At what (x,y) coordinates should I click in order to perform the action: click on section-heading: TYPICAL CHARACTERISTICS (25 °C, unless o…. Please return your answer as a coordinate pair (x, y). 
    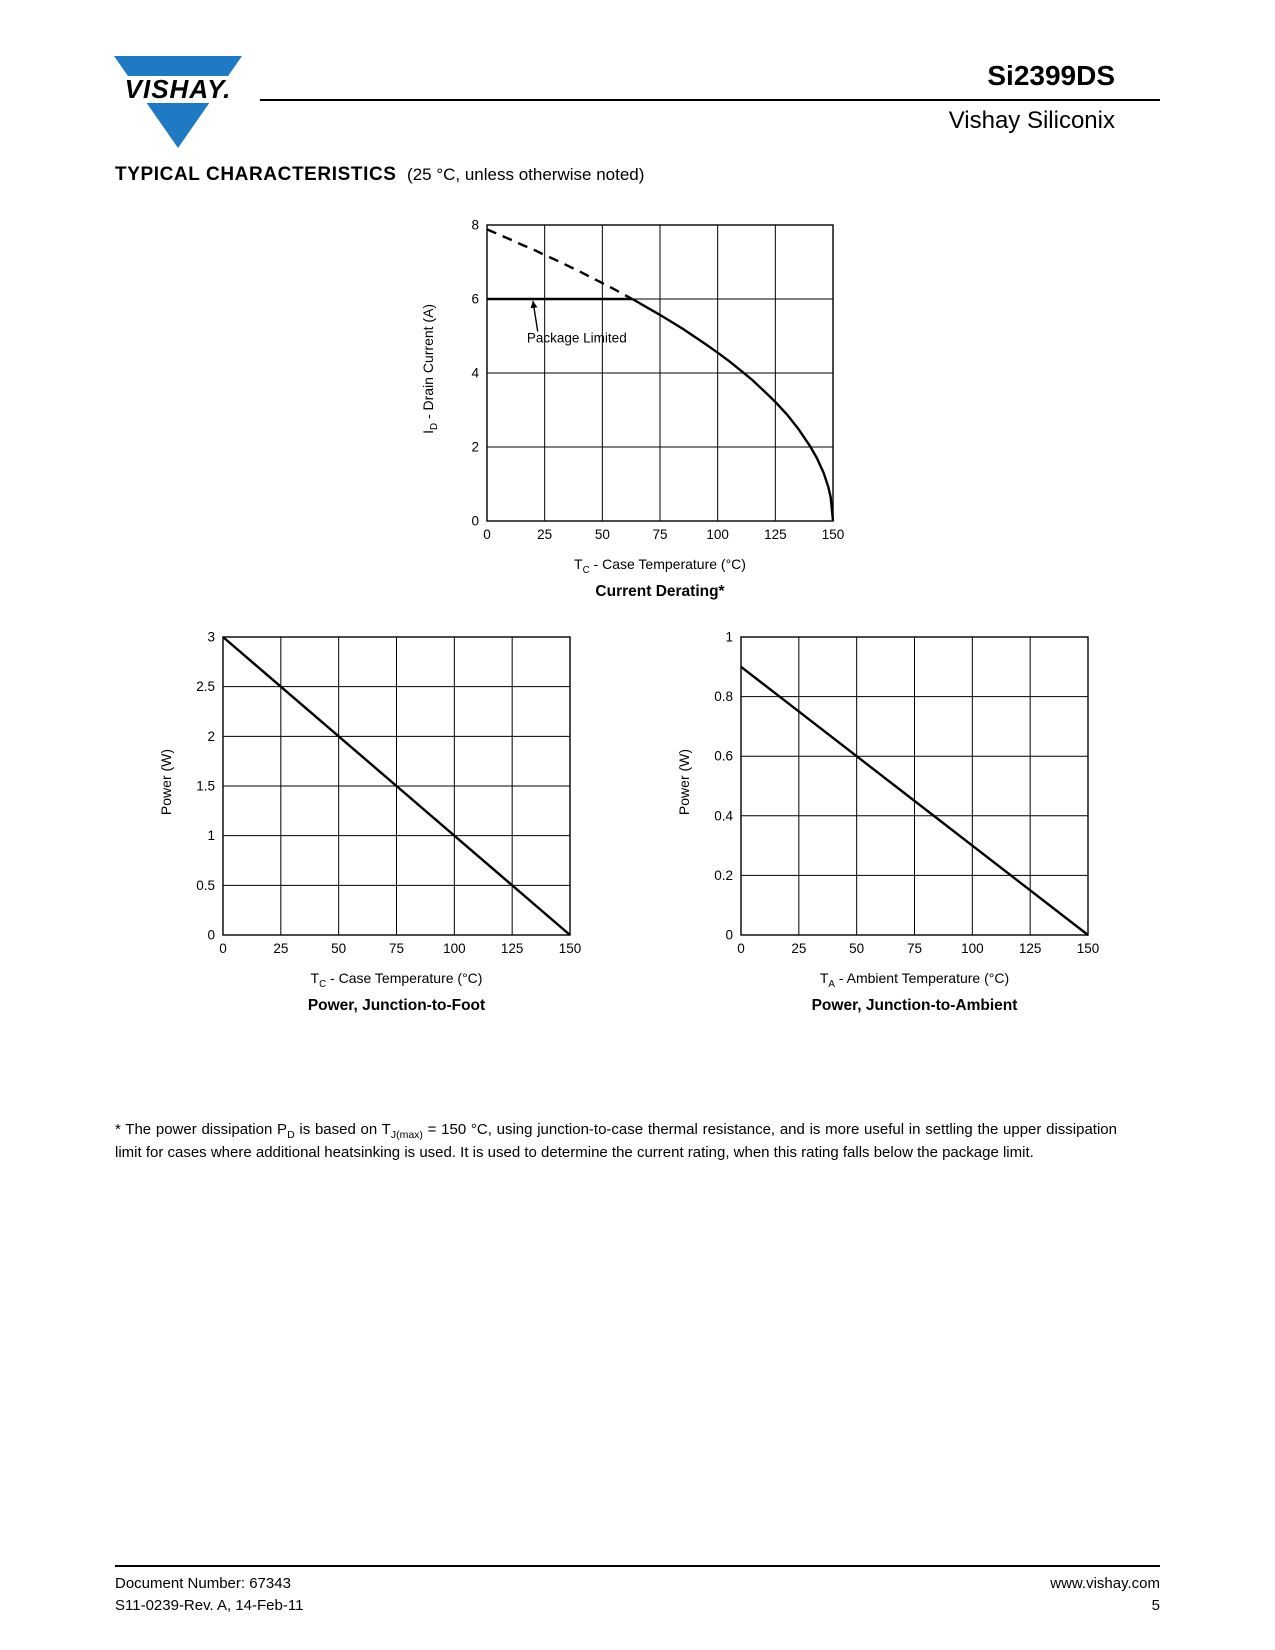
    Looking at the image, I should click on (379, 175).